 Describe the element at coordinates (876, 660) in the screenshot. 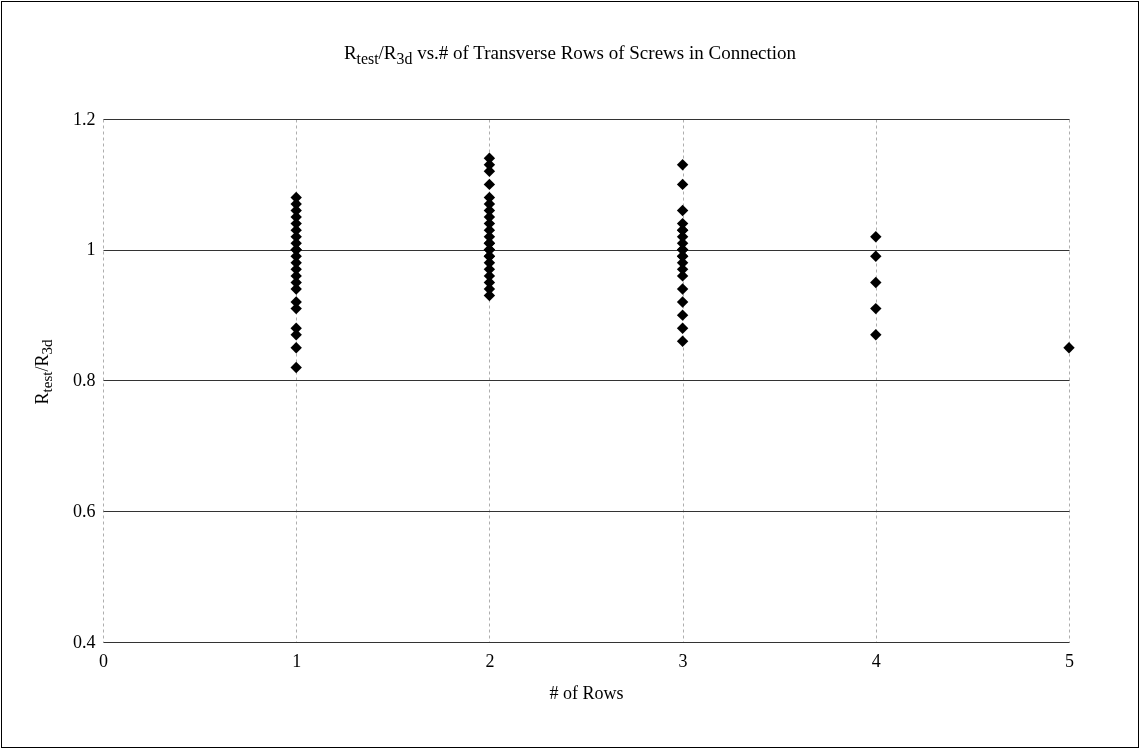

I see `x-tick-label: 4` at that location.